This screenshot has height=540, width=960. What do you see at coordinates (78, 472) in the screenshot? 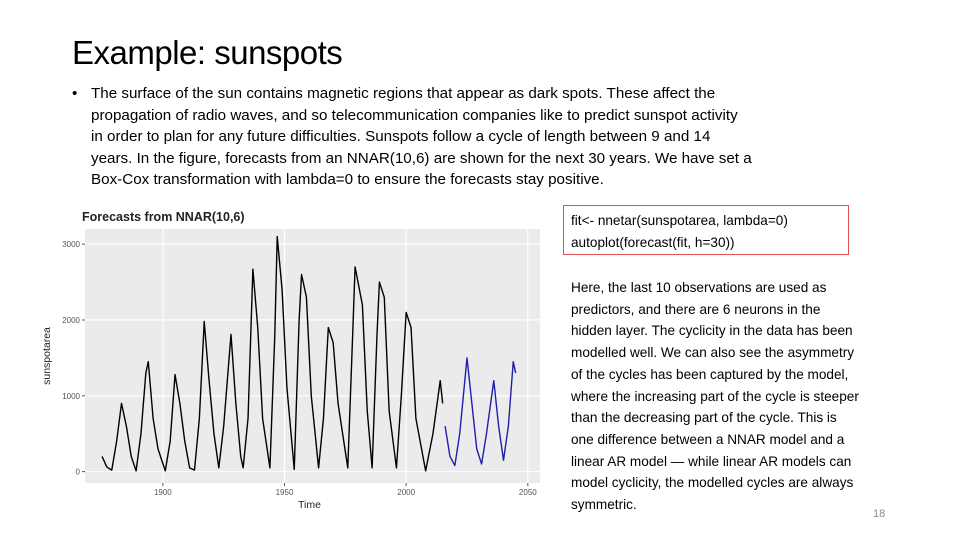
I see `y-tick-label: 0` at bounding box center [78, 472].